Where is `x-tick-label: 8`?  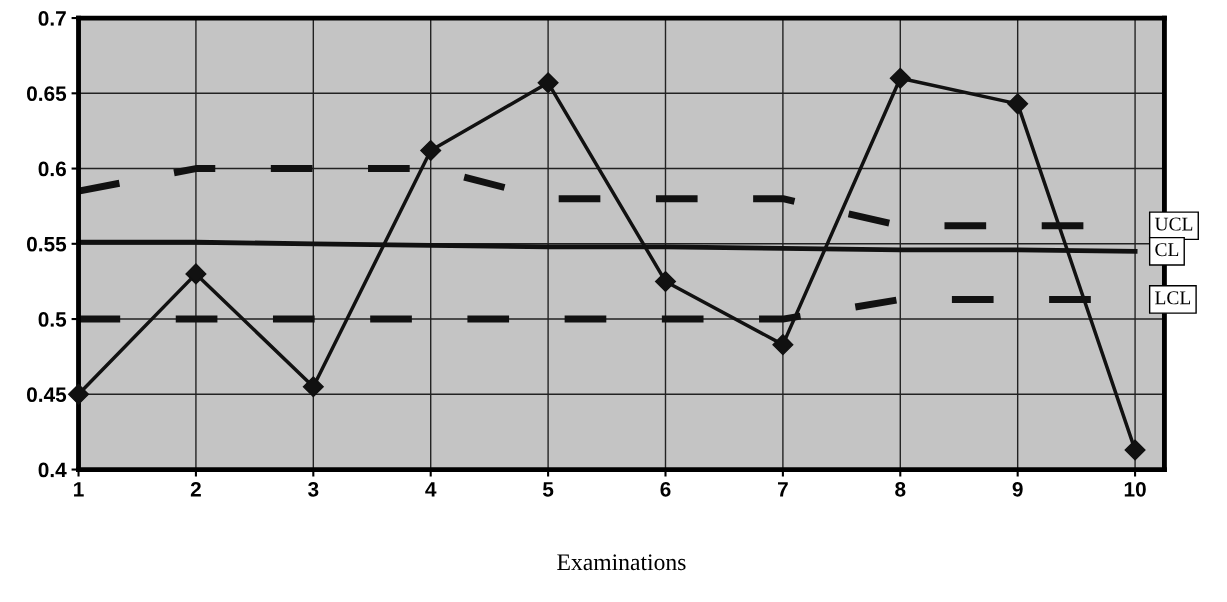 x-tick-label: 8 is located at coordinates (900, 489).